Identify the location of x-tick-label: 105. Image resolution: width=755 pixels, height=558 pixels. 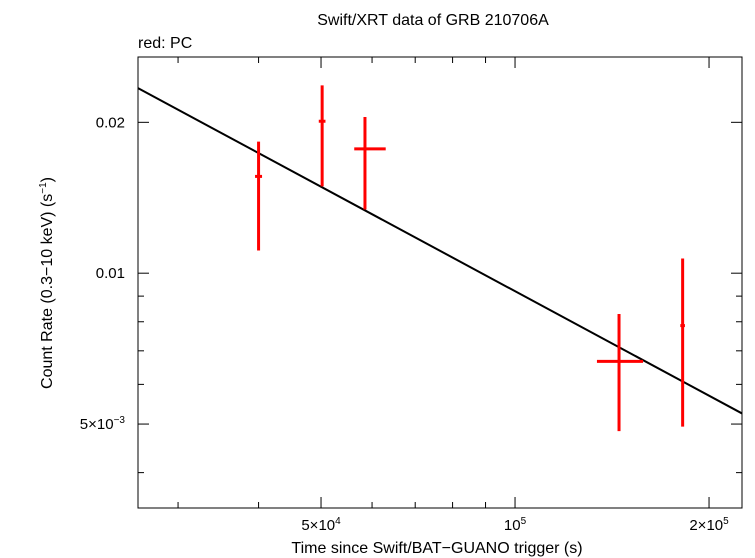
(515, 525).